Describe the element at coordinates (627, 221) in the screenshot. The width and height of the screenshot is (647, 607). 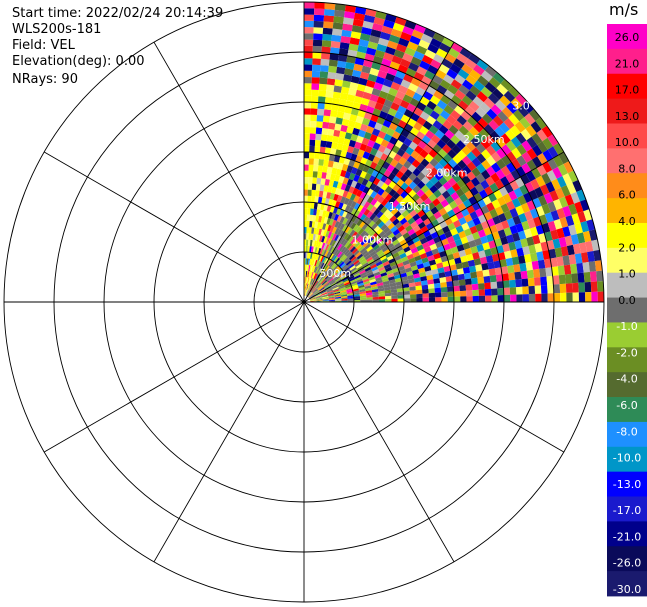
I see `colorbar-tick-label: 4.0` at that location.